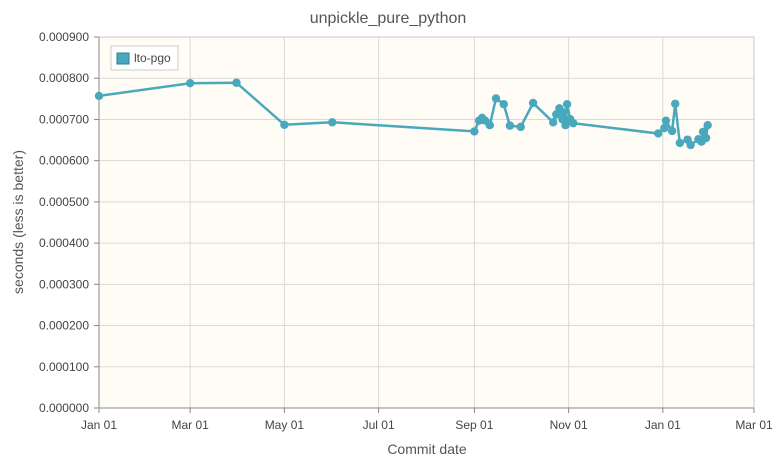 Image resolution: width=781 pixels, height=464 pixels. I want to click on y-tick-label: 0.000000, so click(64, 408).